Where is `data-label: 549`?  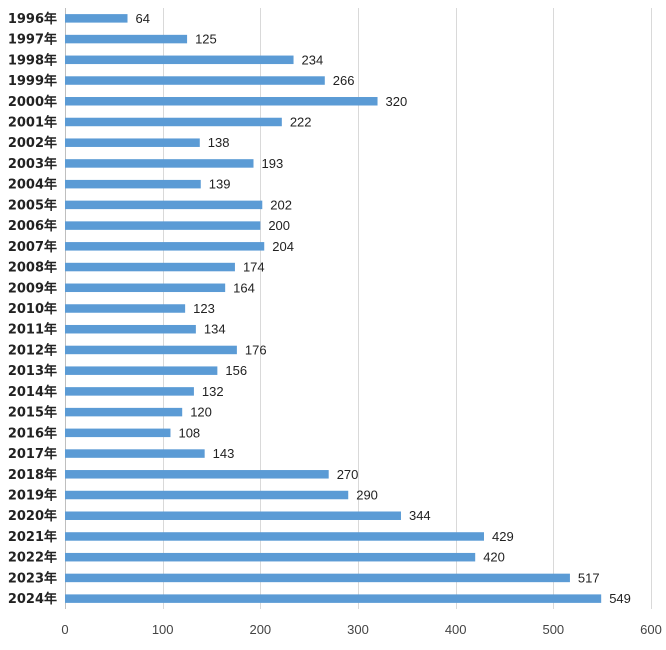
data-label: 549 is located at coordinates (620, 598).